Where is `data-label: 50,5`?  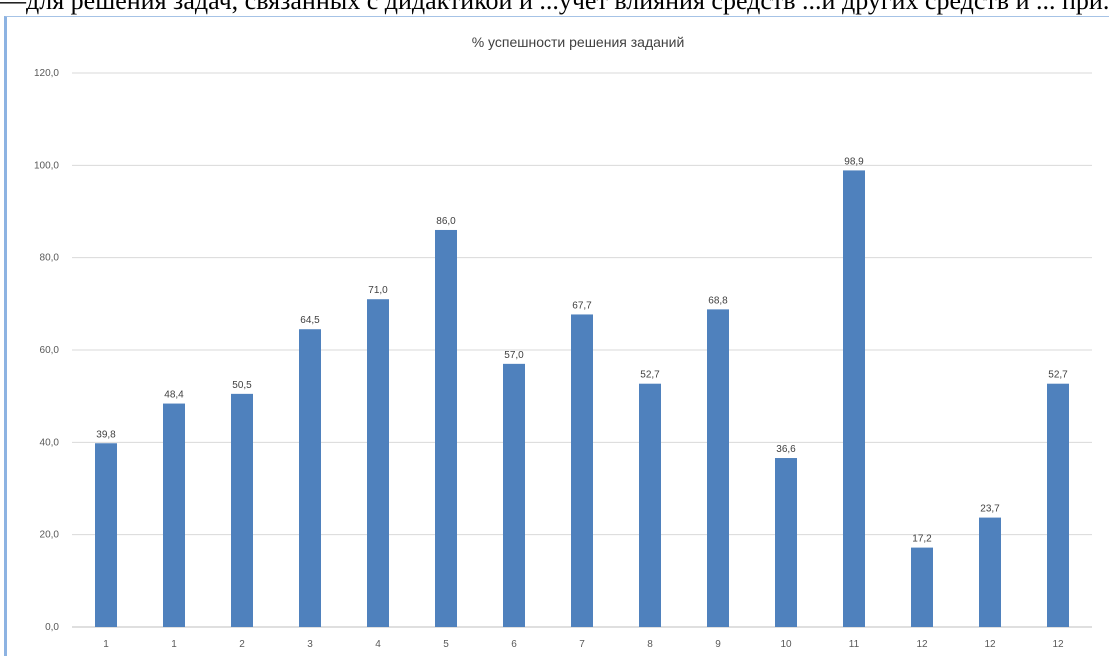 data-label: 50,5 is located at coordinates (242, 385).